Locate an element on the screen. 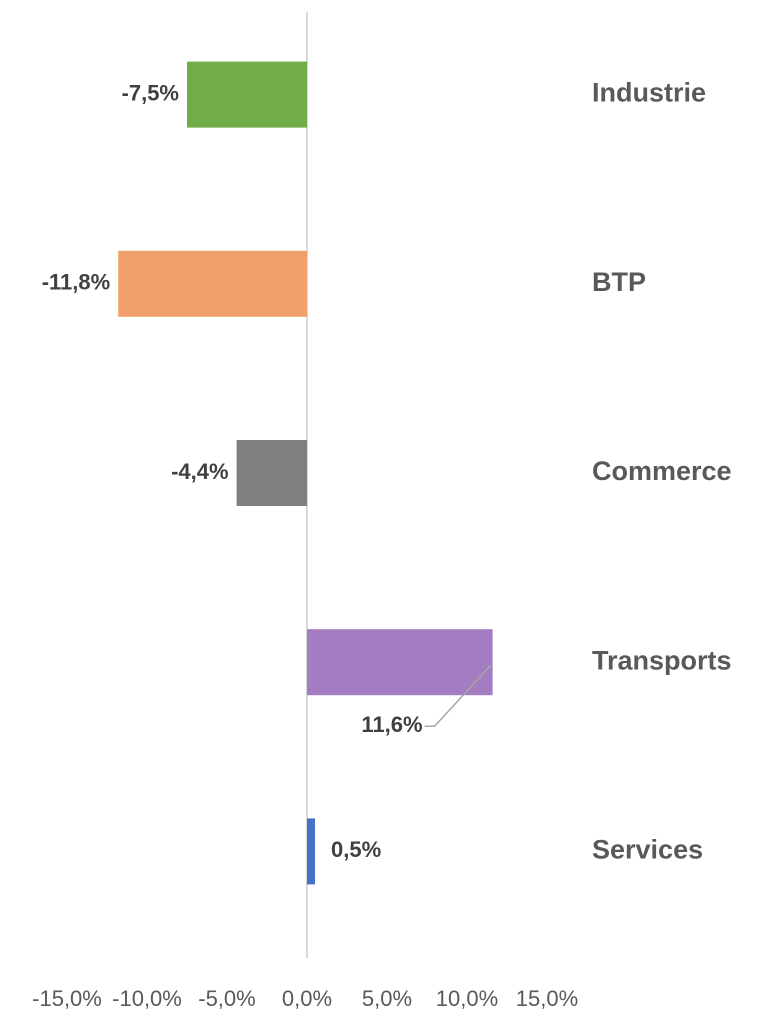  x-tick-label: -5,0% is located at coordinates (226, 998).